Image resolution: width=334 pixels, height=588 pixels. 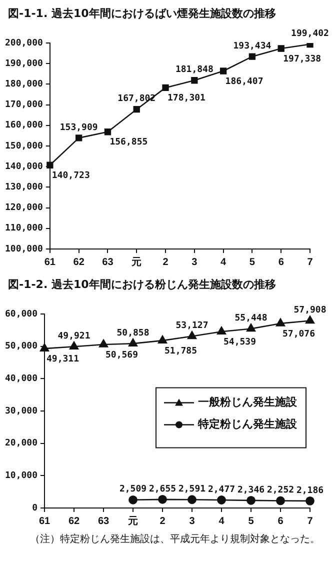 What do you see at coordinates (23, 229) in the screenshot?
I see `y-tick-label: 110,000` at bounding box center [23, 229].